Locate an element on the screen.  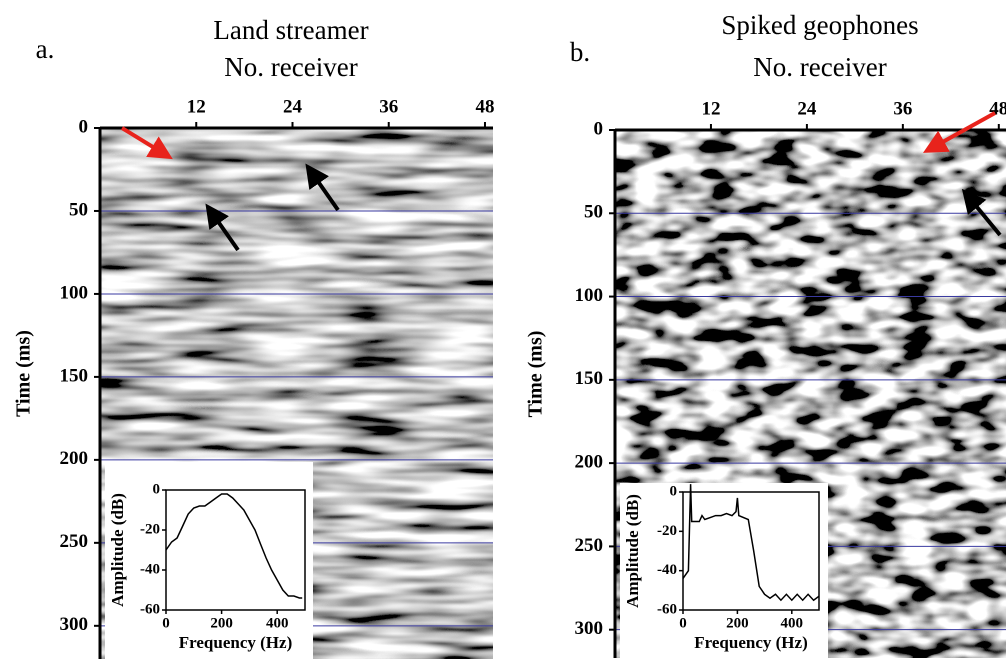
panel-label: b. is located at coordinates (580, 52).